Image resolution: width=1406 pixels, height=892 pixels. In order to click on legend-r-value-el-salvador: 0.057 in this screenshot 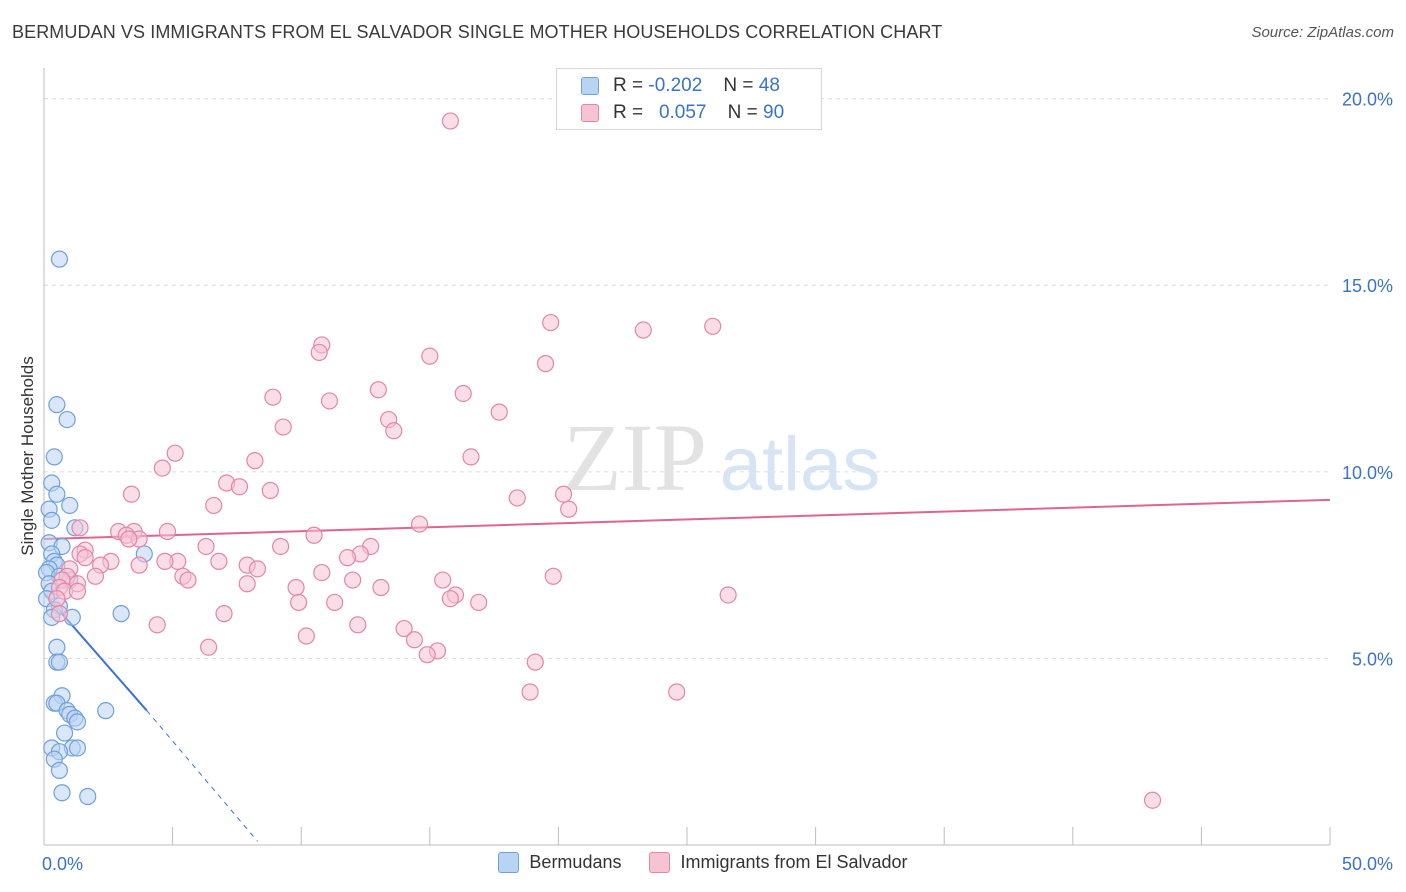, I will do `click(682, 112)`.